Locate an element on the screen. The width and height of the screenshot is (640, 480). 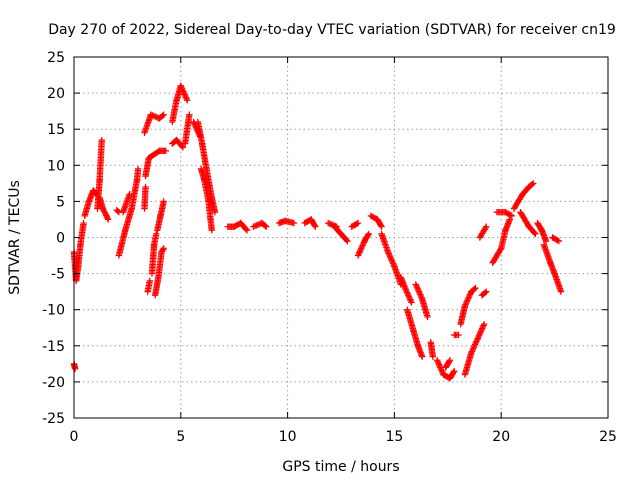
y-tick-label: -25 is located at coordinates (53, 419).